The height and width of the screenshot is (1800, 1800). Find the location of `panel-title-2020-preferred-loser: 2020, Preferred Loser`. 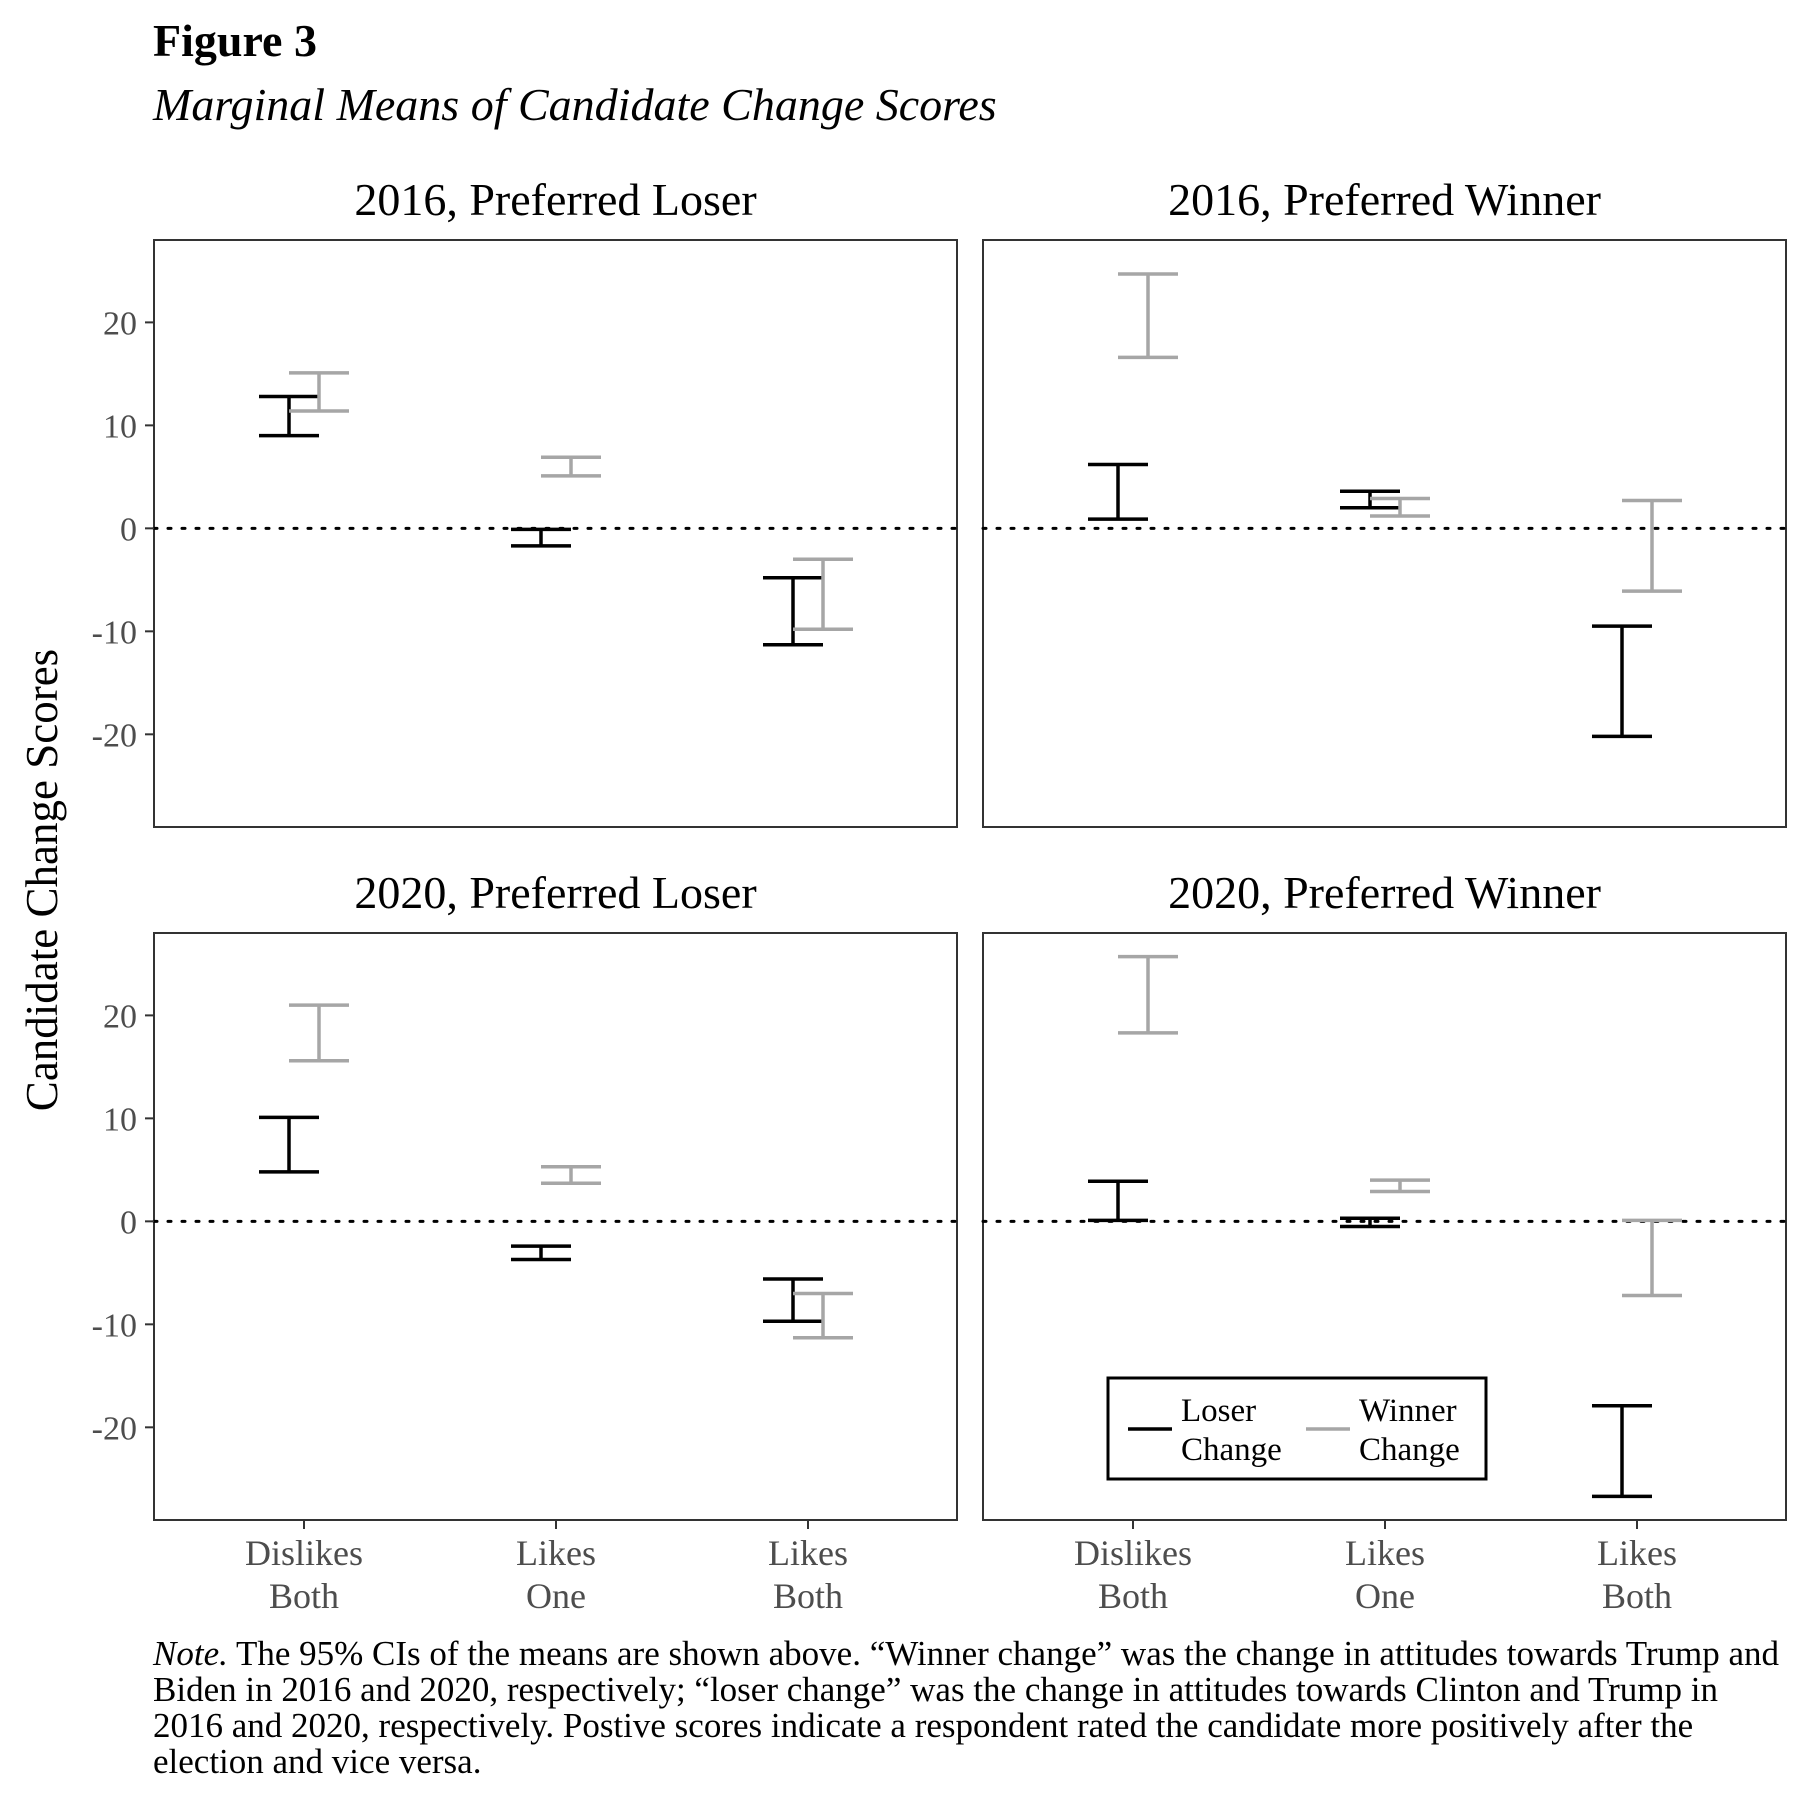

panel-title-2020-preferred-loser: 2020, Preferred Loser is located at coordinates (555, 892).